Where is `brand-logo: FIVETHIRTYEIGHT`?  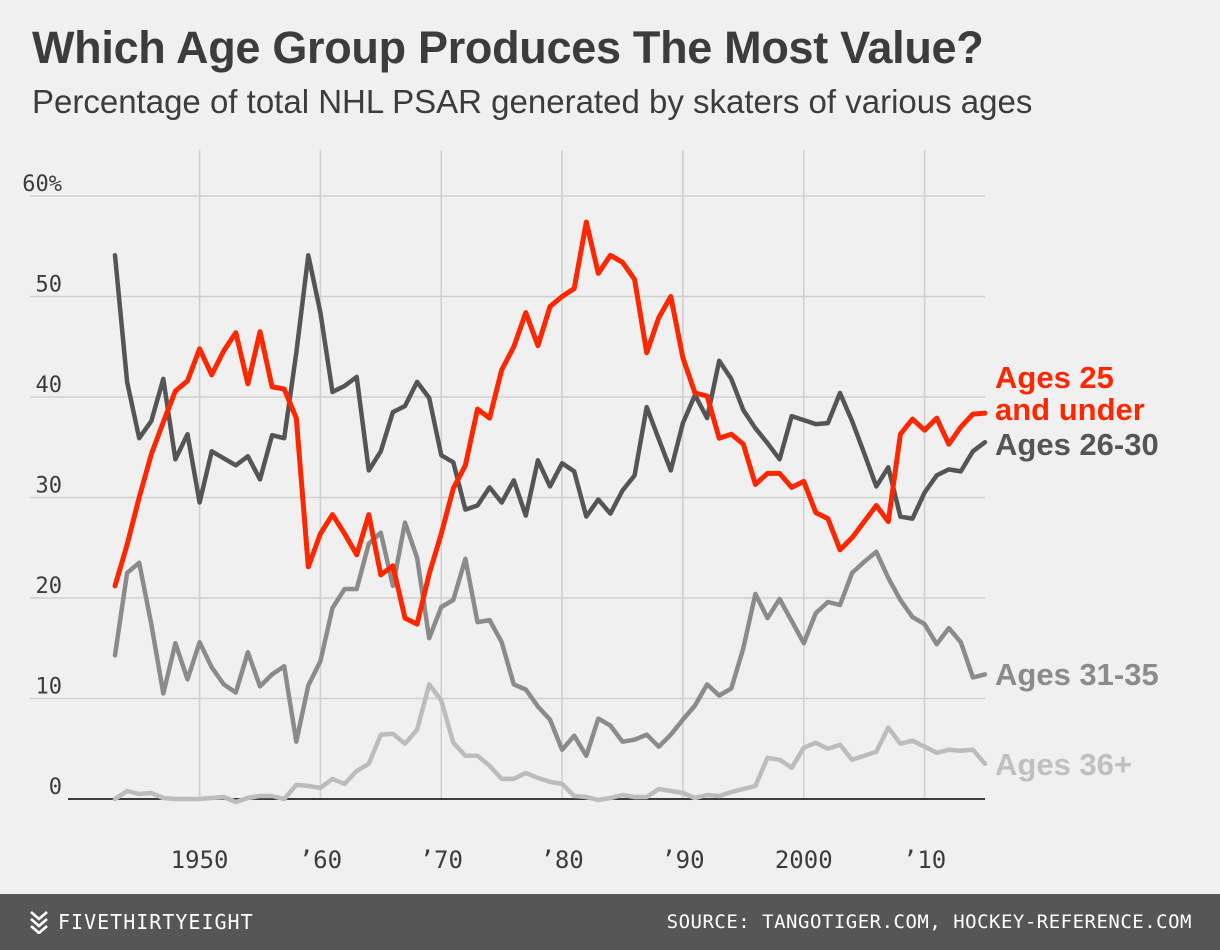 brand-logo: FIVETHIRTYEIGHT is located at coordinates (142, 922).